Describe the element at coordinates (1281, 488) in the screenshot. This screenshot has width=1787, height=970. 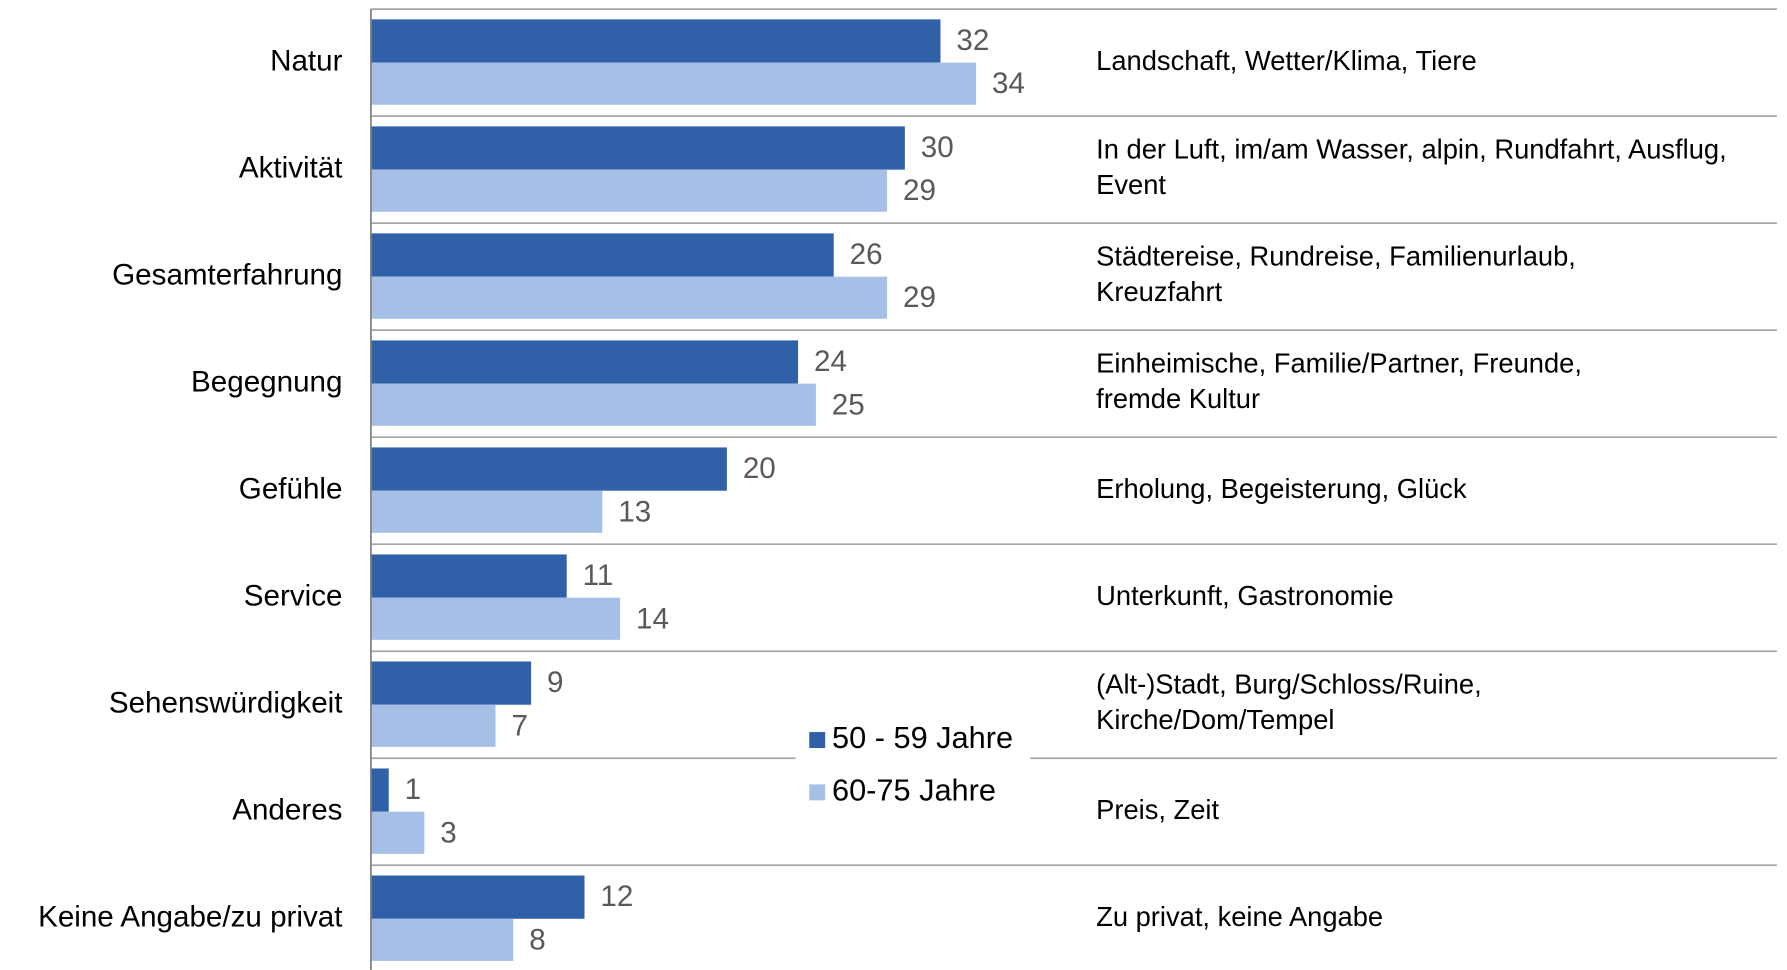
I see `description: Erholung, Begeisterung, Glück` at that location.